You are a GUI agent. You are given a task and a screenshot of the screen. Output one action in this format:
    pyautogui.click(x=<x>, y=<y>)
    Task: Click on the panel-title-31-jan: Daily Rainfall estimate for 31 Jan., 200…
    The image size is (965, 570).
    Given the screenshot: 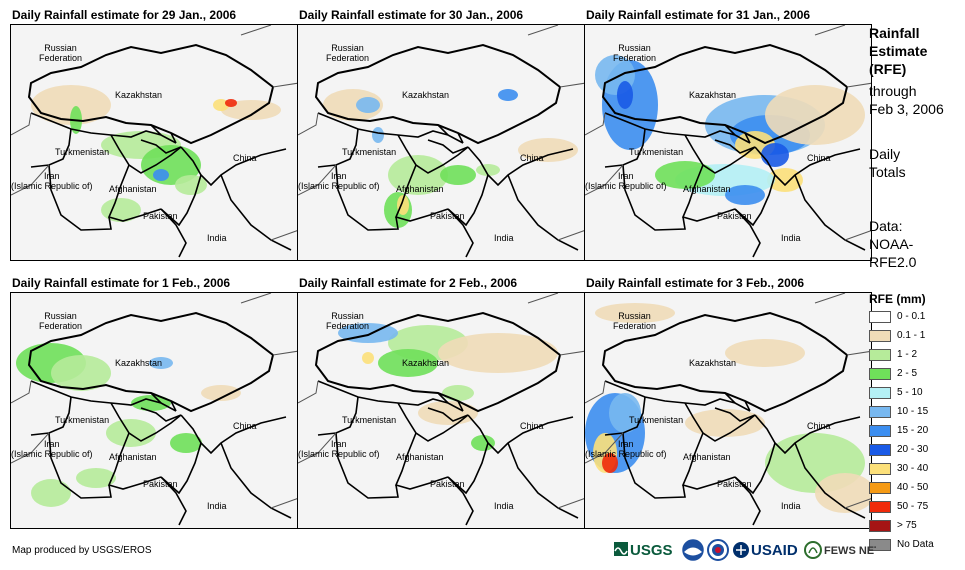 What is the action you would take?
    pyautogui.click(x=698, y=15)
    